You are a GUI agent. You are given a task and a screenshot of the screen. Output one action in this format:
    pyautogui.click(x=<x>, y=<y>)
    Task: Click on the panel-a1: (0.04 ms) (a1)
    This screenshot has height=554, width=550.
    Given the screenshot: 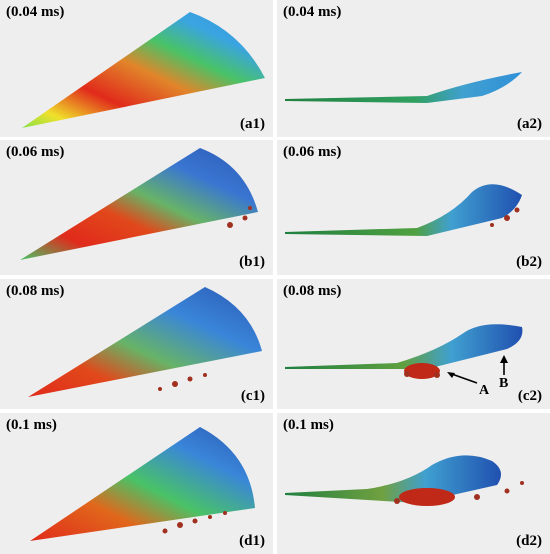 What is the action you would take?
    pyautogui.click(x=136, y=68)
    